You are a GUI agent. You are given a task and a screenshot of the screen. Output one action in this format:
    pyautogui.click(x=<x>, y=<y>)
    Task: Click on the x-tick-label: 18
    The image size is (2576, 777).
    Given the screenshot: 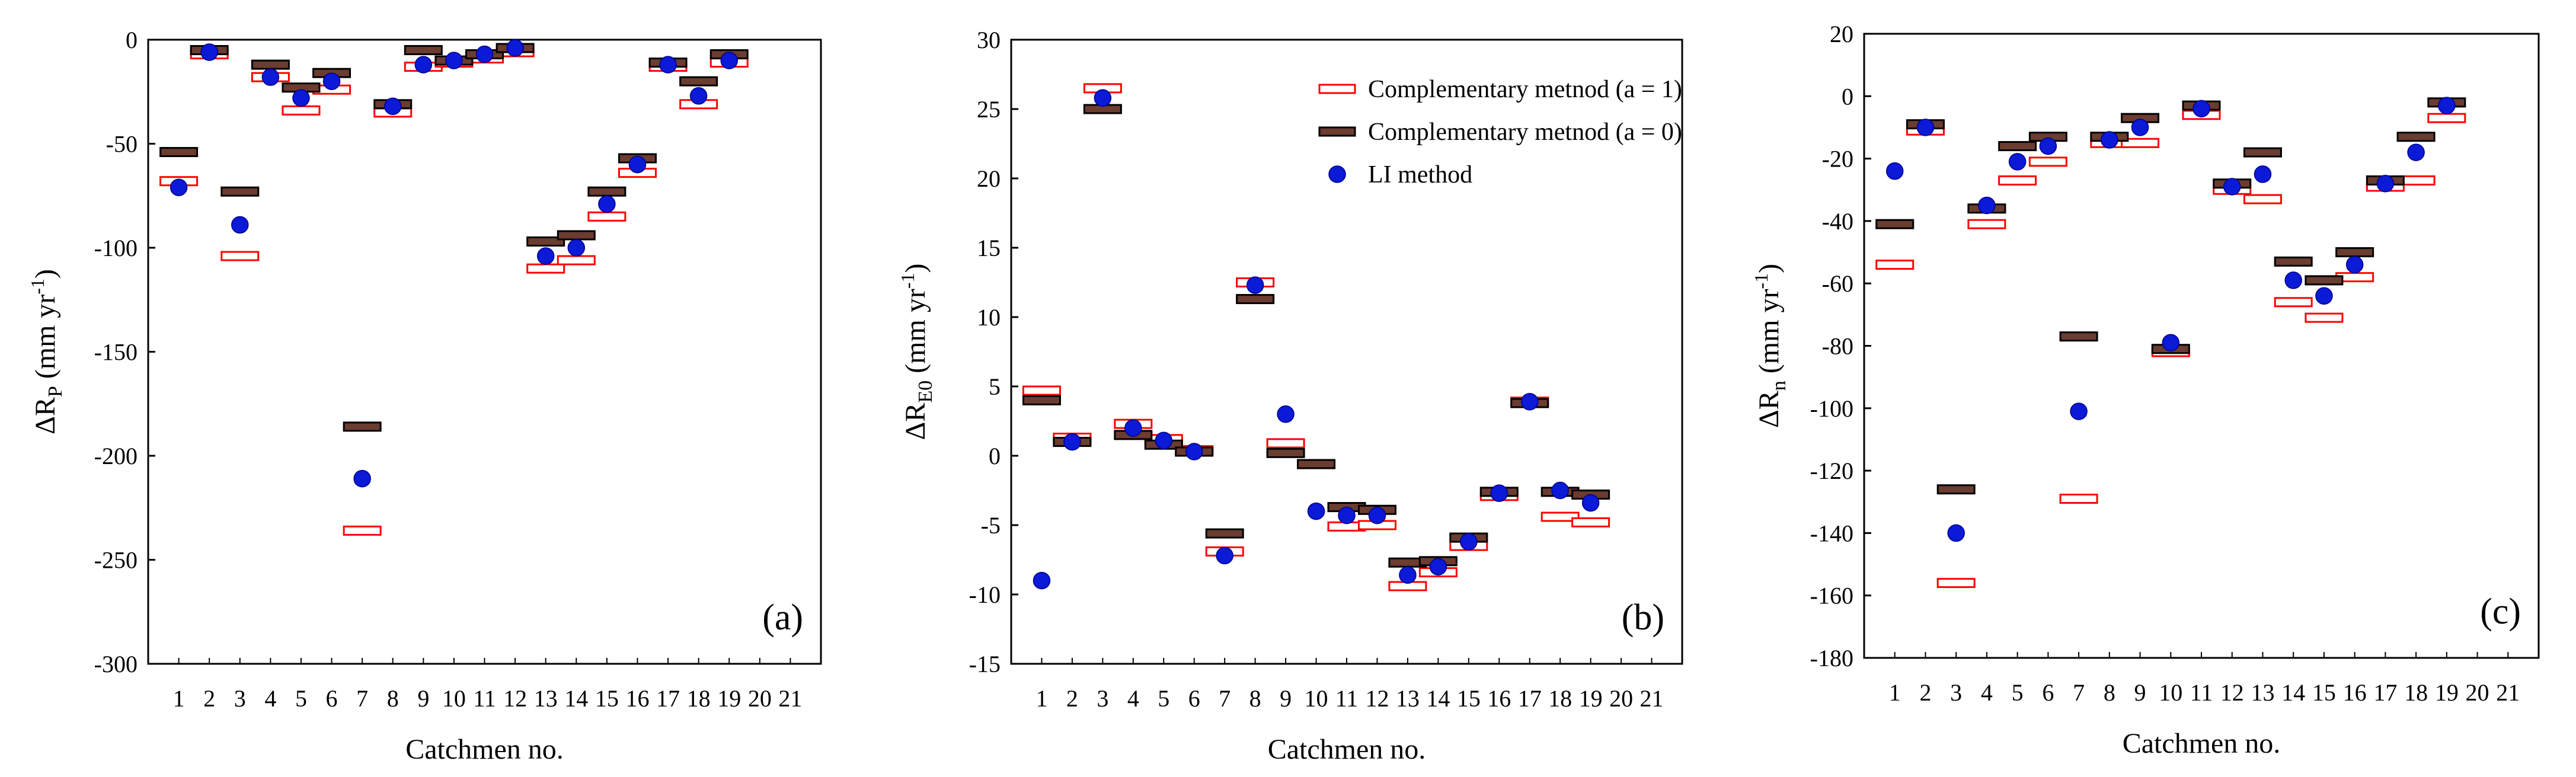 What is the action you would take?
    pyautogui.click(x=699, y=698)
    